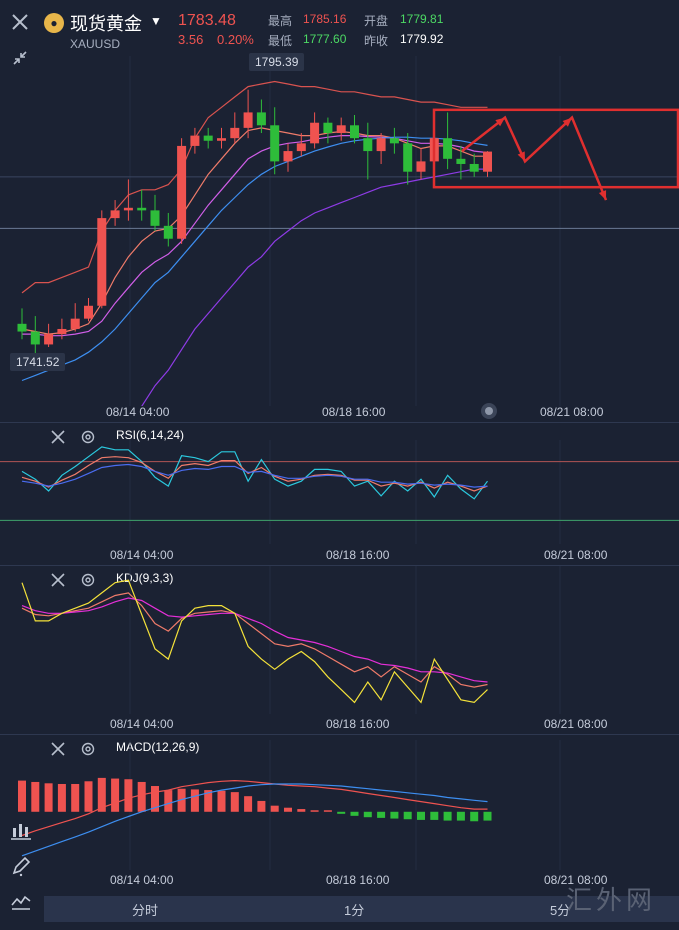 The width and height of the screenshot is (679, 930). What do you see at coordinates (106, 24) in the screenshot?
I see `instrument-name: 现货黄金` at bounding box center [106, 24].